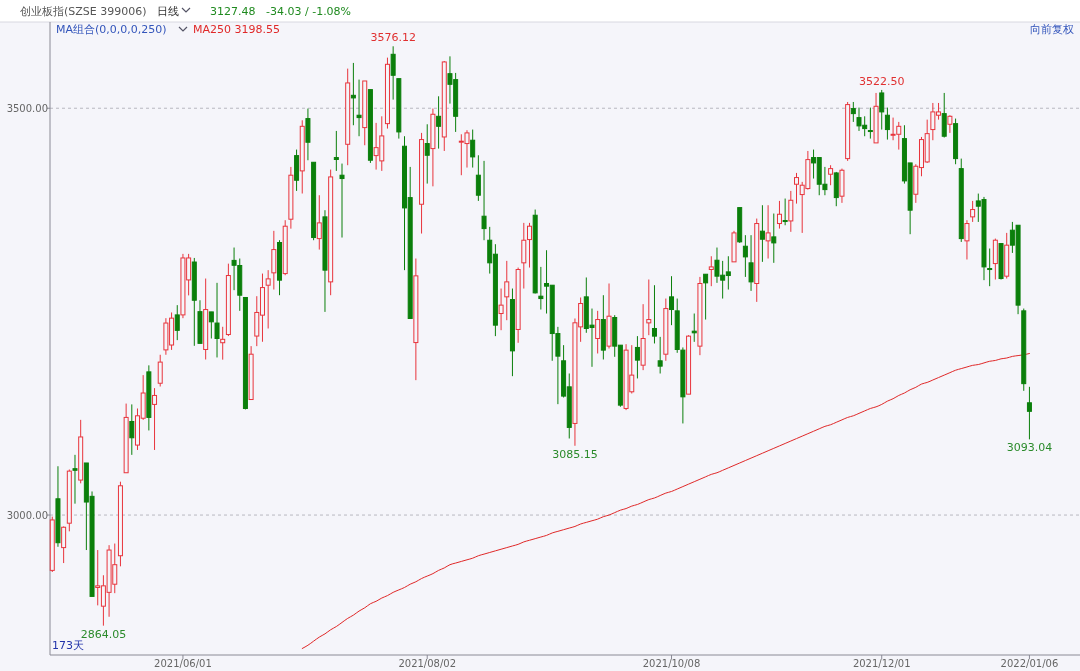 Image resolution: width=1080 pixels, height=671 pixels. What do you see at coordinates (575, 454) in the screenshot?
I see `annotation: 3085.15` at bounding box center [575, 454].